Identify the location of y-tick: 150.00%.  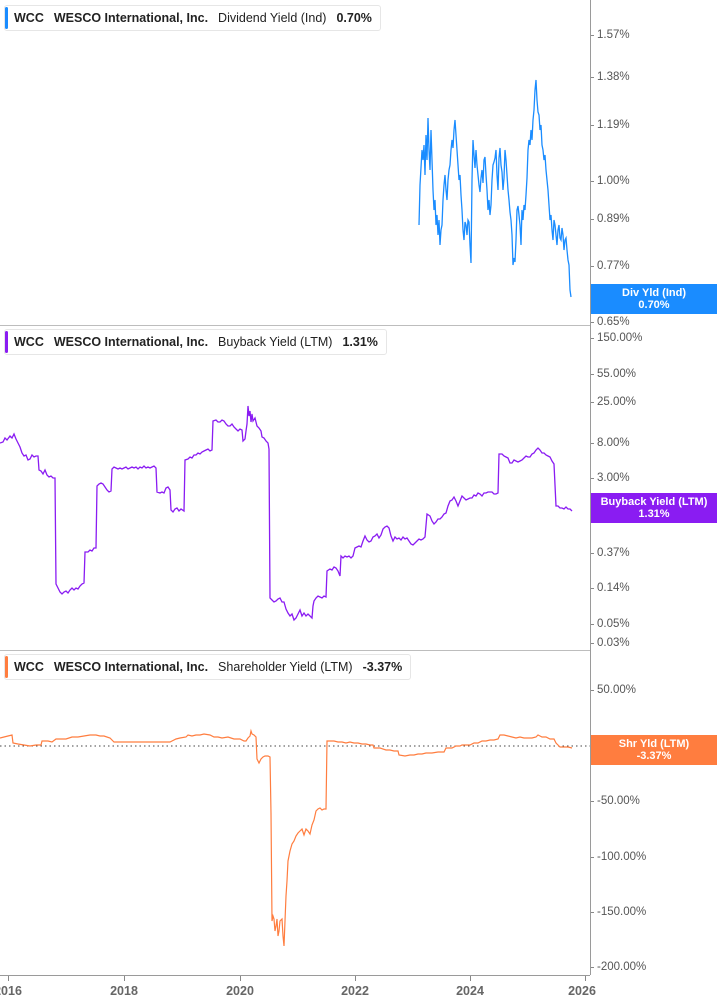
(616, 338).